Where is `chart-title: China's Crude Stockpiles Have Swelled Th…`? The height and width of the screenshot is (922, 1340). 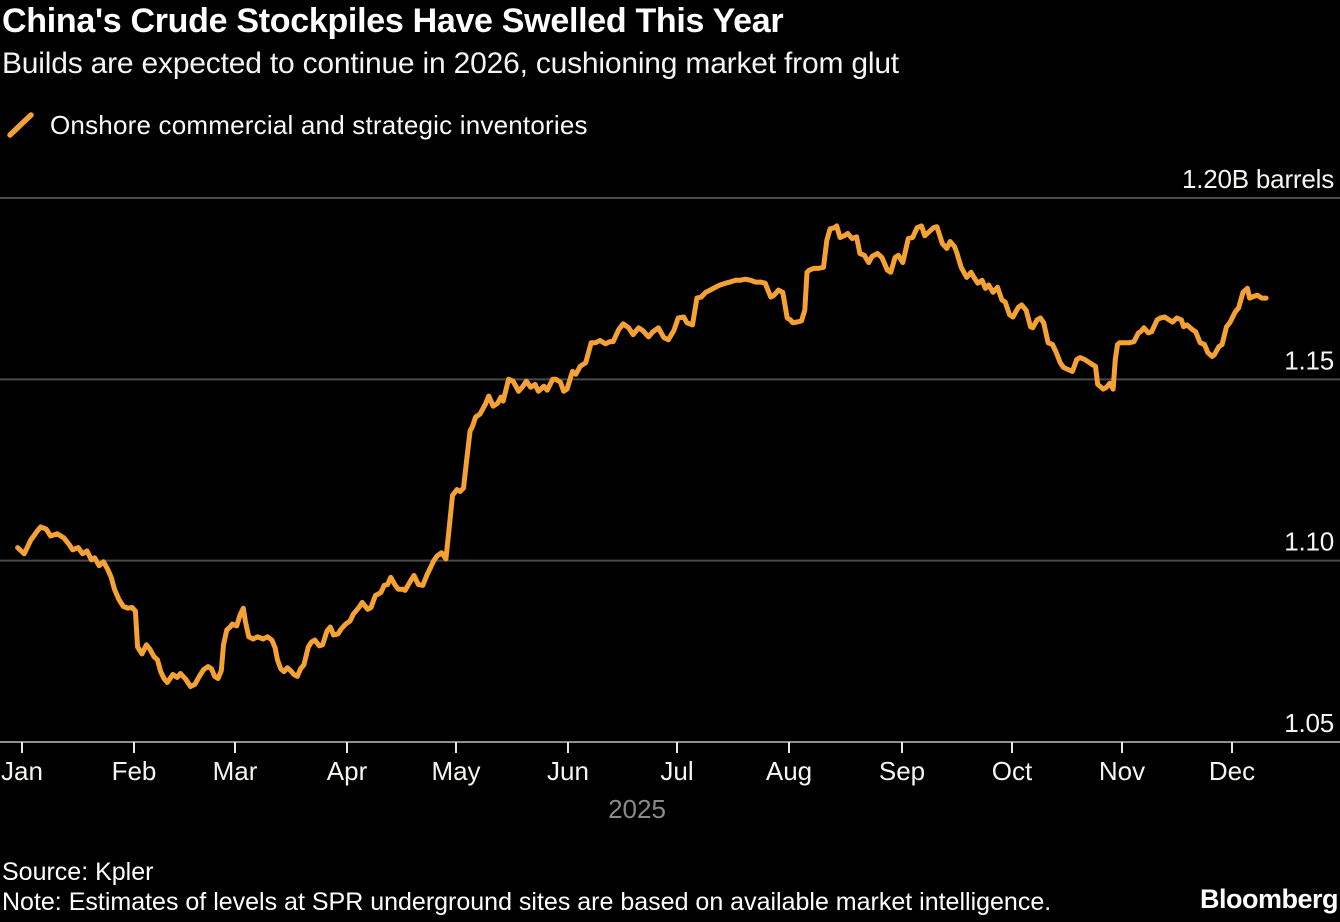
chart-title: China's Crude Stockpiles Have Swelled Th… is located at coordinates (393, 21).